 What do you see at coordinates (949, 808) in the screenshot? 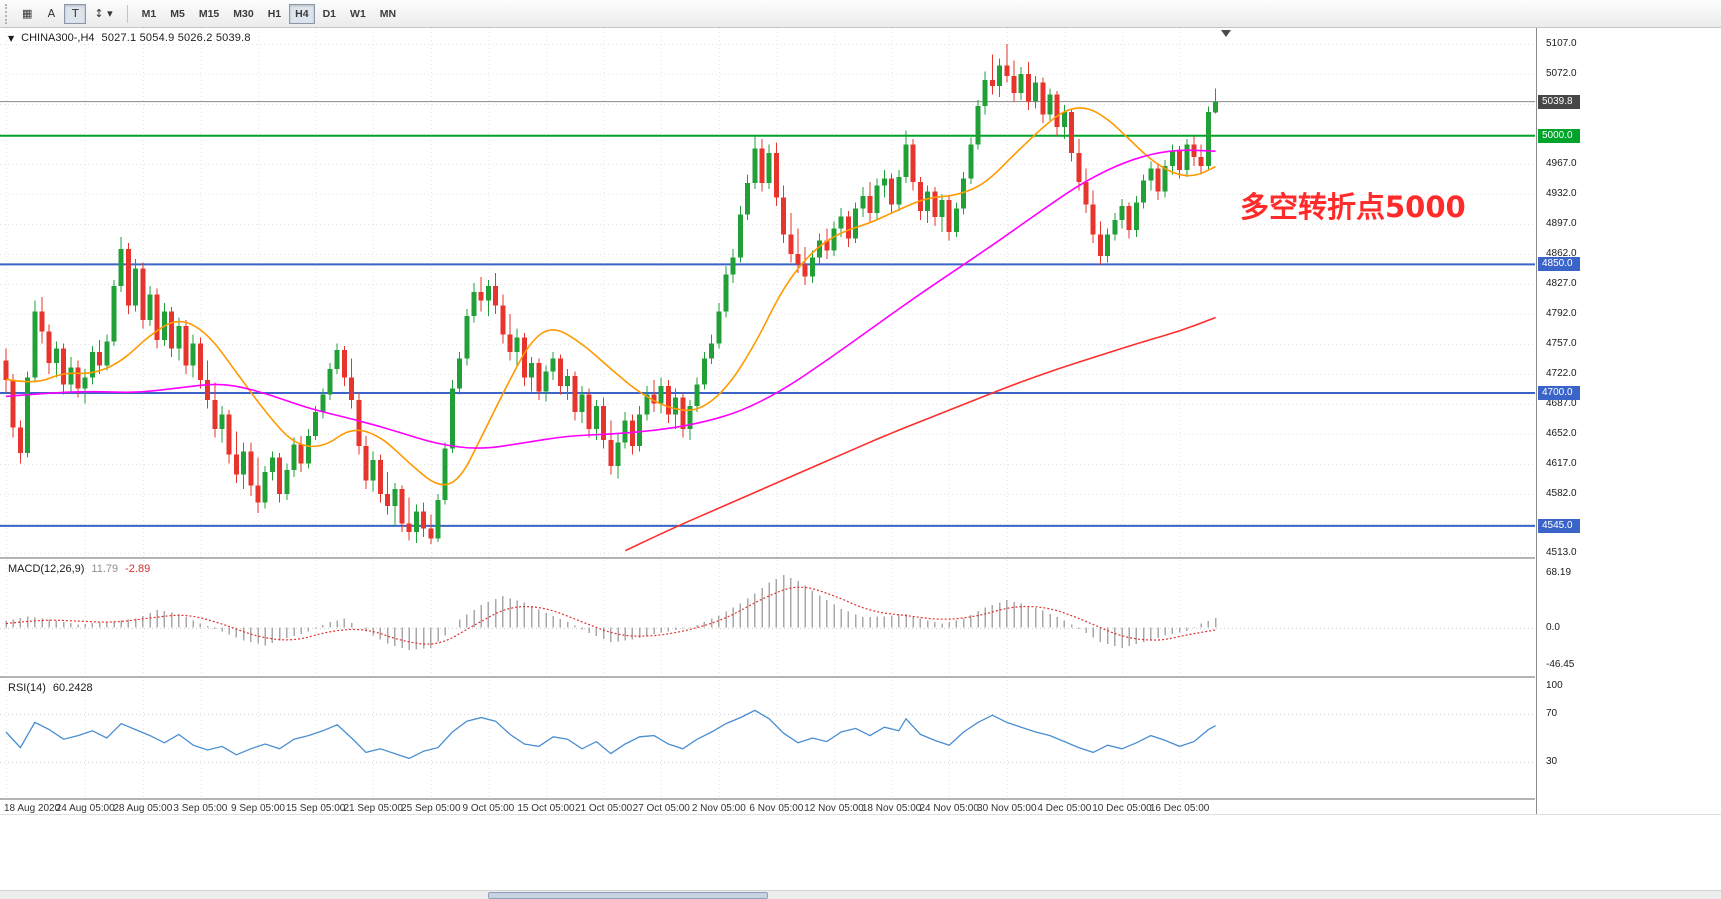
I see `svg-text: 24 Nov 05:00` at bounding box center [949, 808].